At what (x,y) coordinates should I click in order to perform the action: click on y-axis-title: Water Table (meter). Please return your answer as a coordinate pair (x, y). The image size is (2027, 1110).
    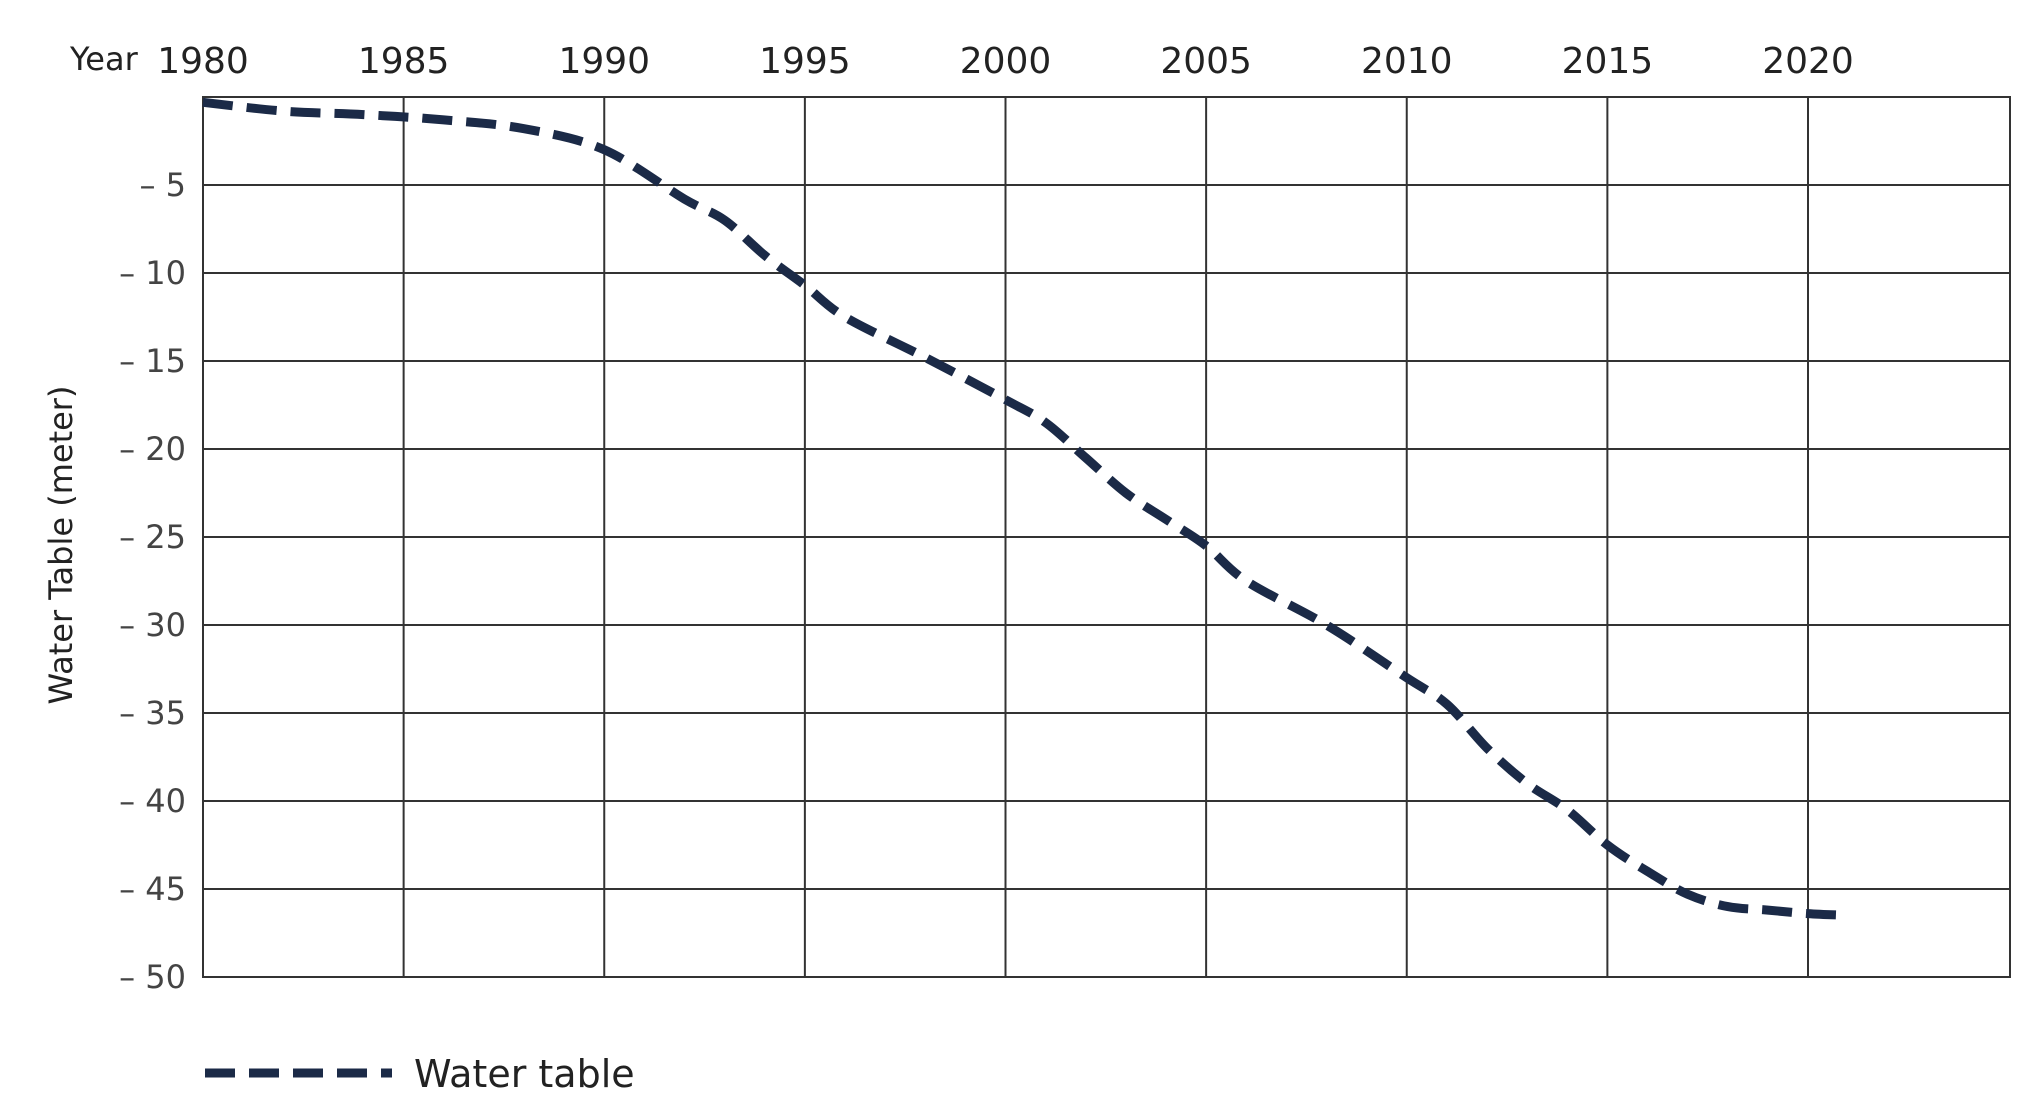
    Looking at the image, I should click on (61, 545).